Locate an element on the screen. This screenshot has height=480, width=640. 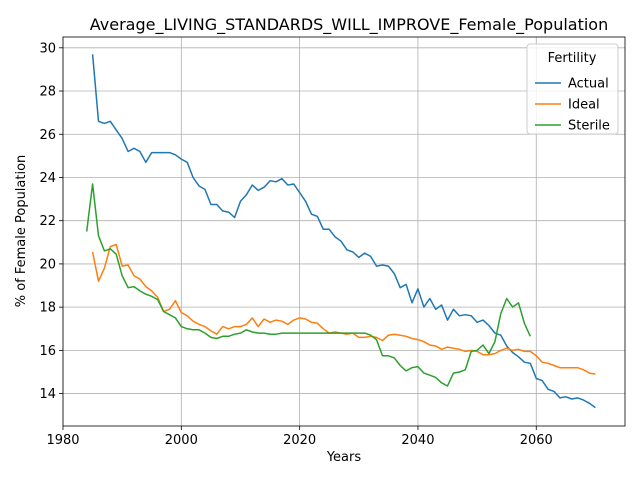
y-tick-label: 14 is located at coordinates (47, 394).